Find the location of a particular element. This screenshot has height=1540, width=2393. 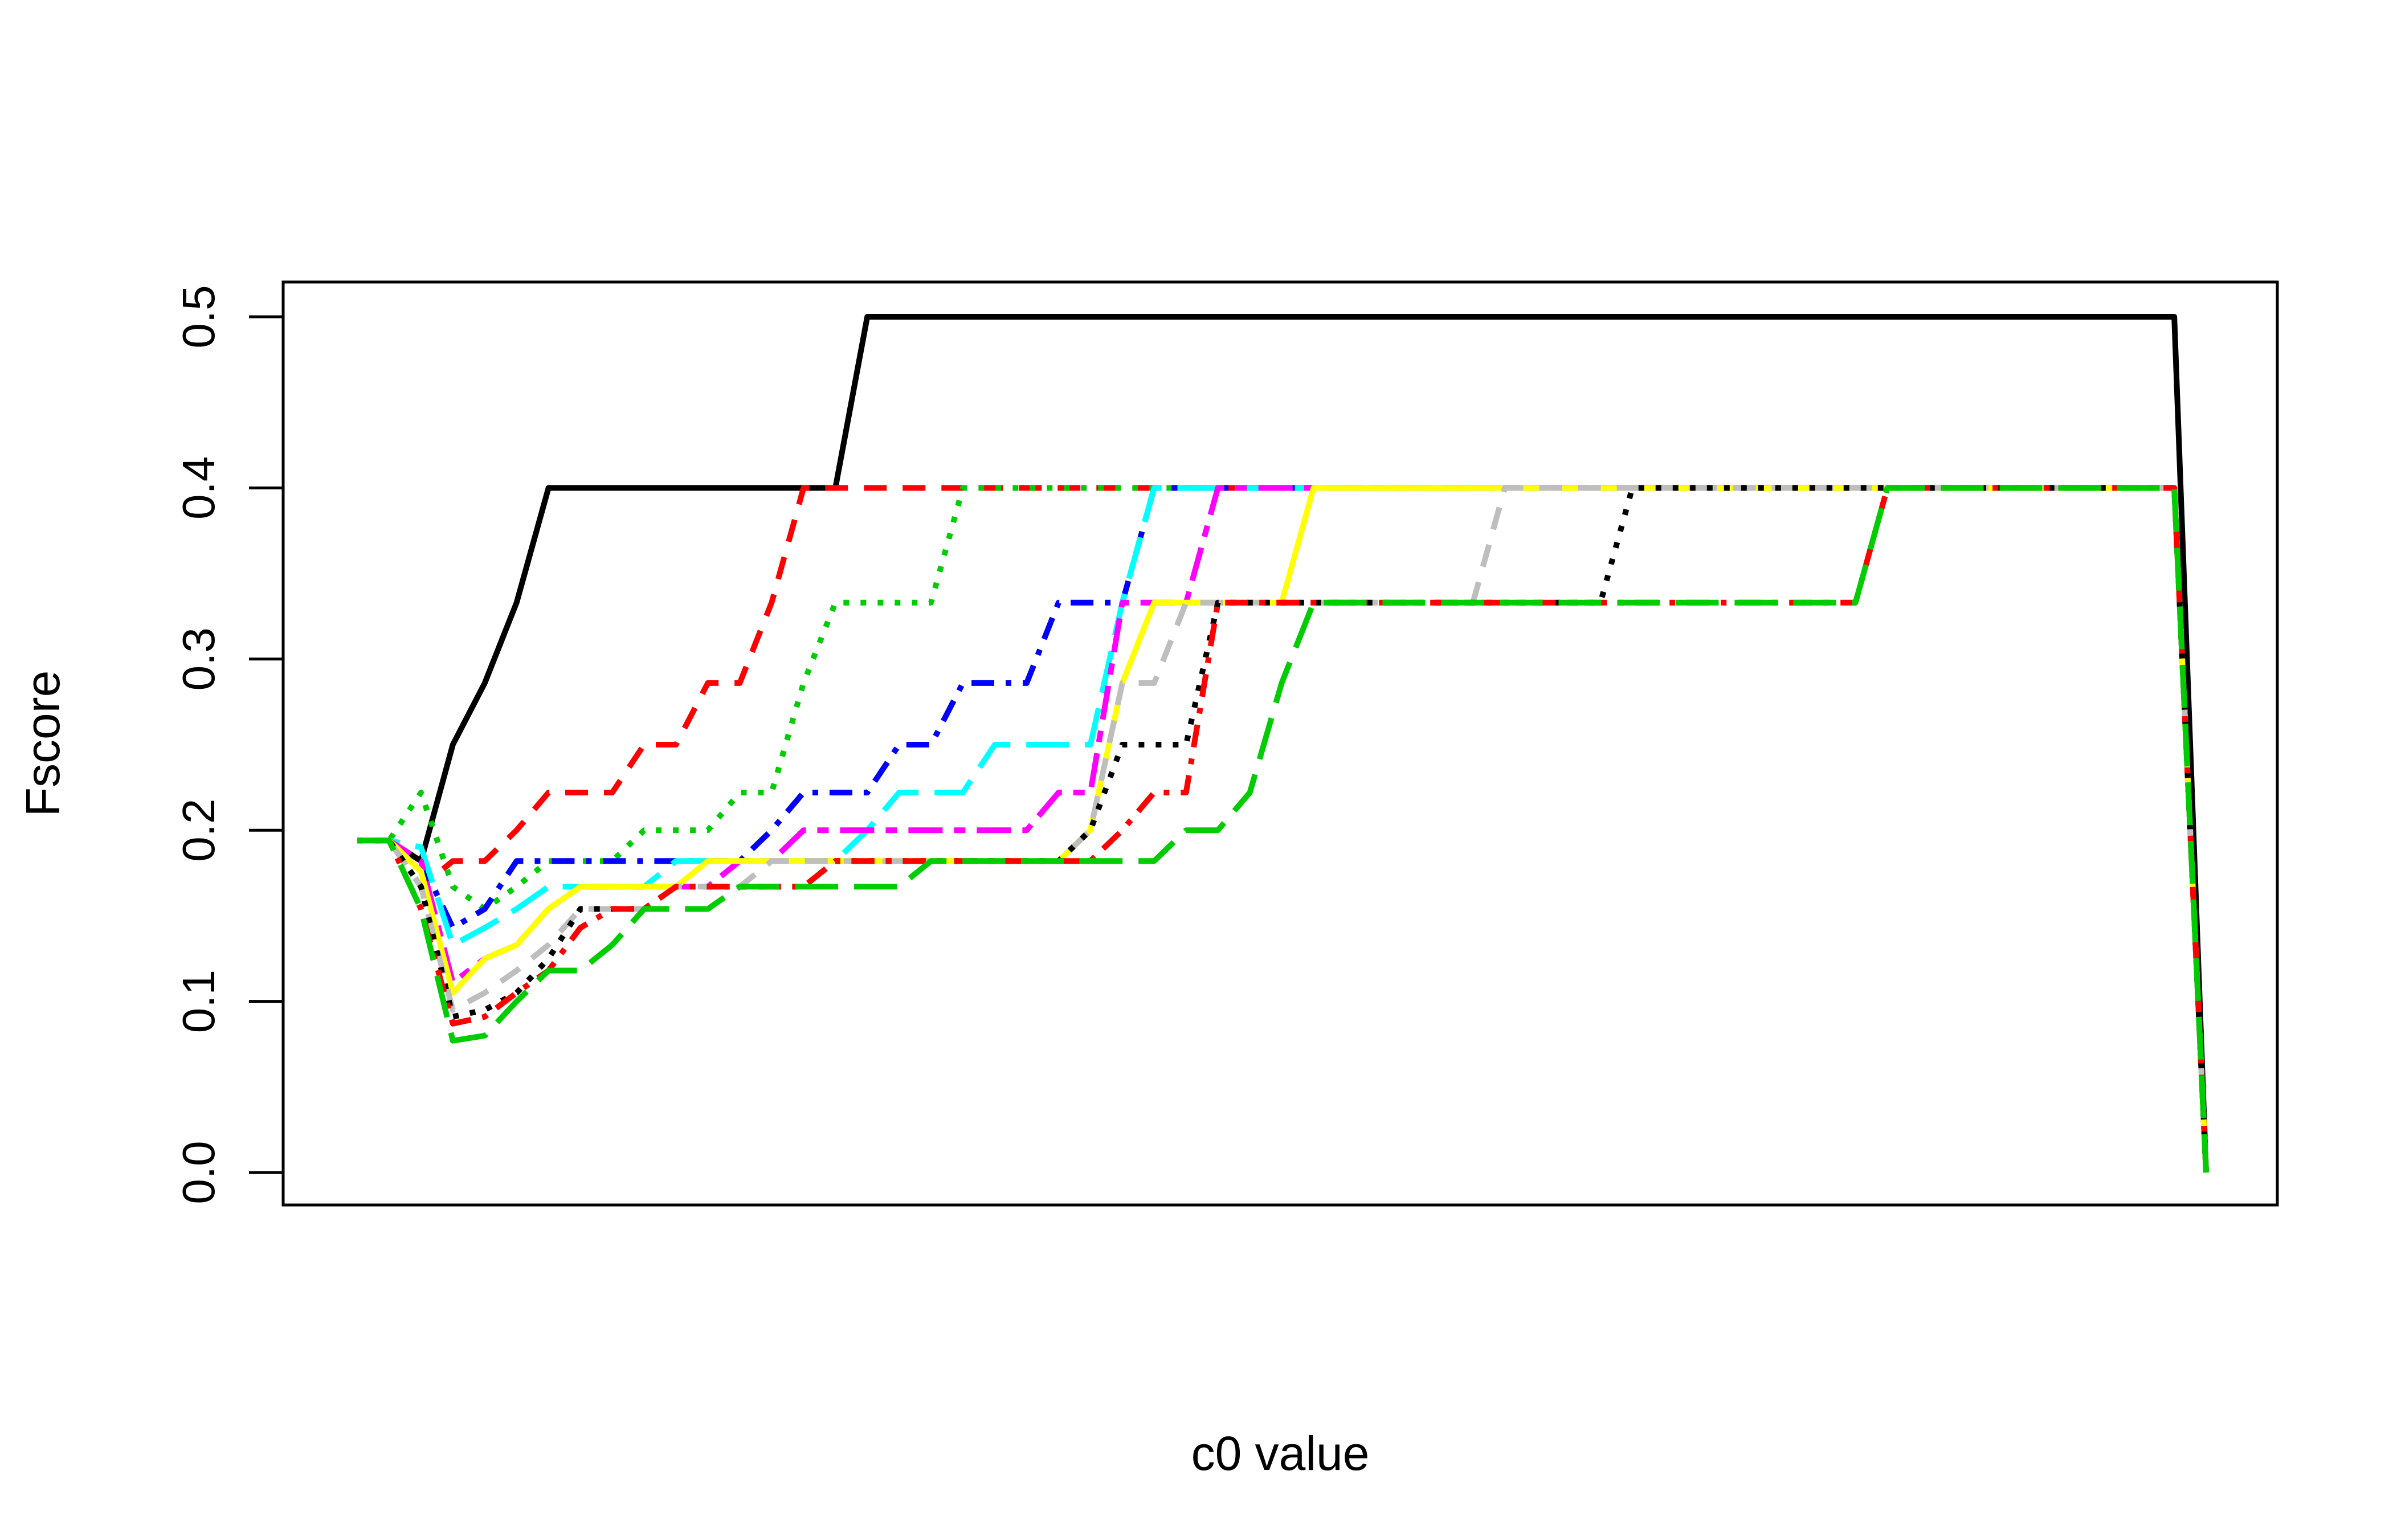

y-tick-label: 0.2 is located at coordinates (199, 830).